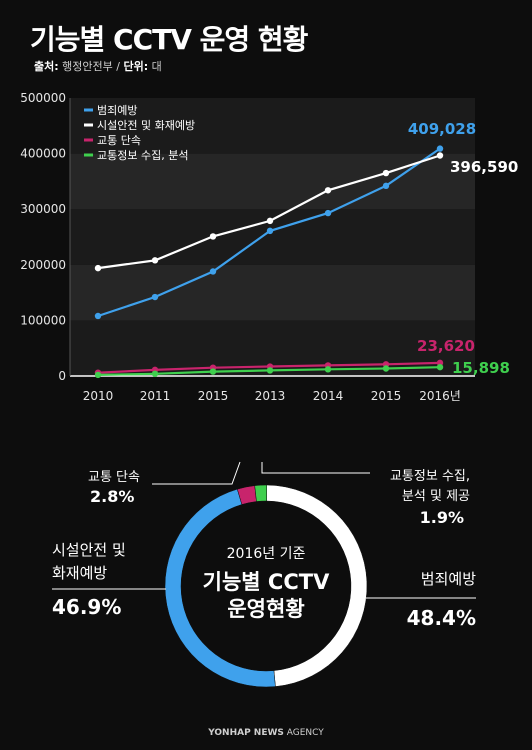  I want to click on pie-subtitle: 2016년 기준, so click(266, 554).